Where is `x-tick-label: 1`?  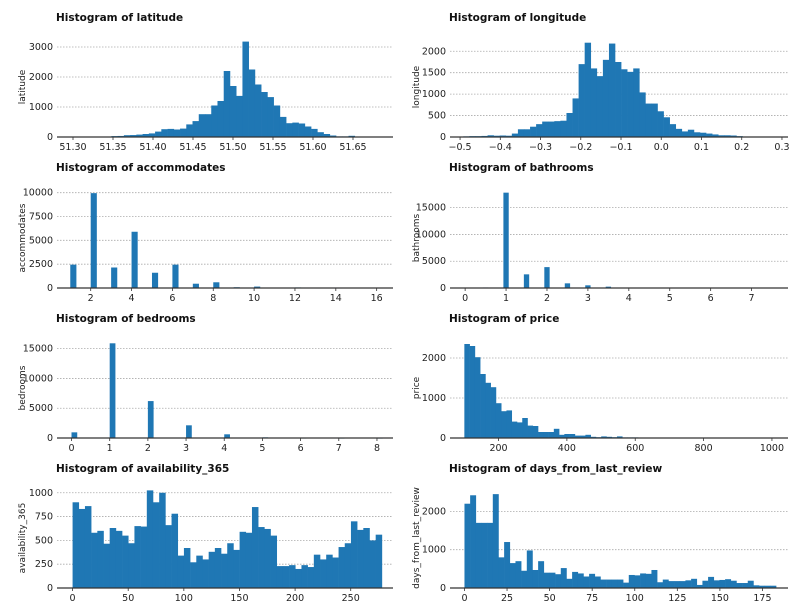
x-tick-label: 1 is located at coordinates (506, 298).